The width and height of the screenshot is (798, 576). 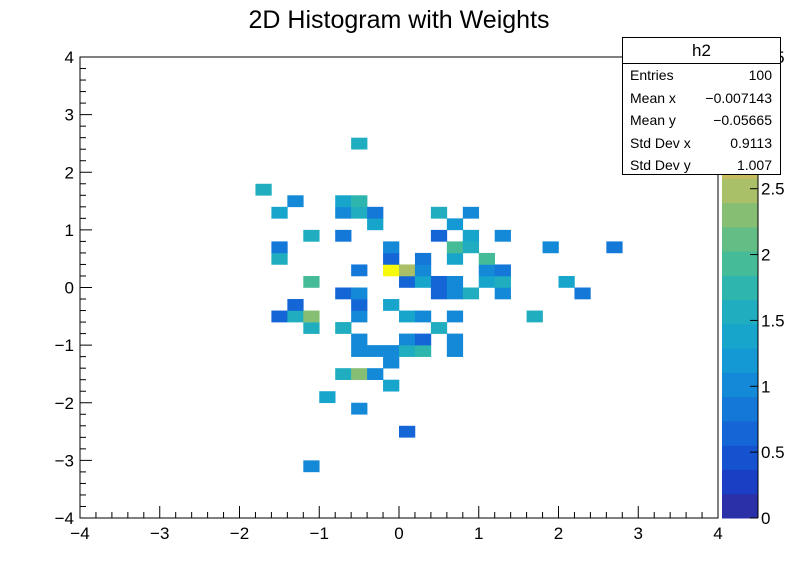 I want to click on y-tick-label: 0, so click(x=69, y=288).